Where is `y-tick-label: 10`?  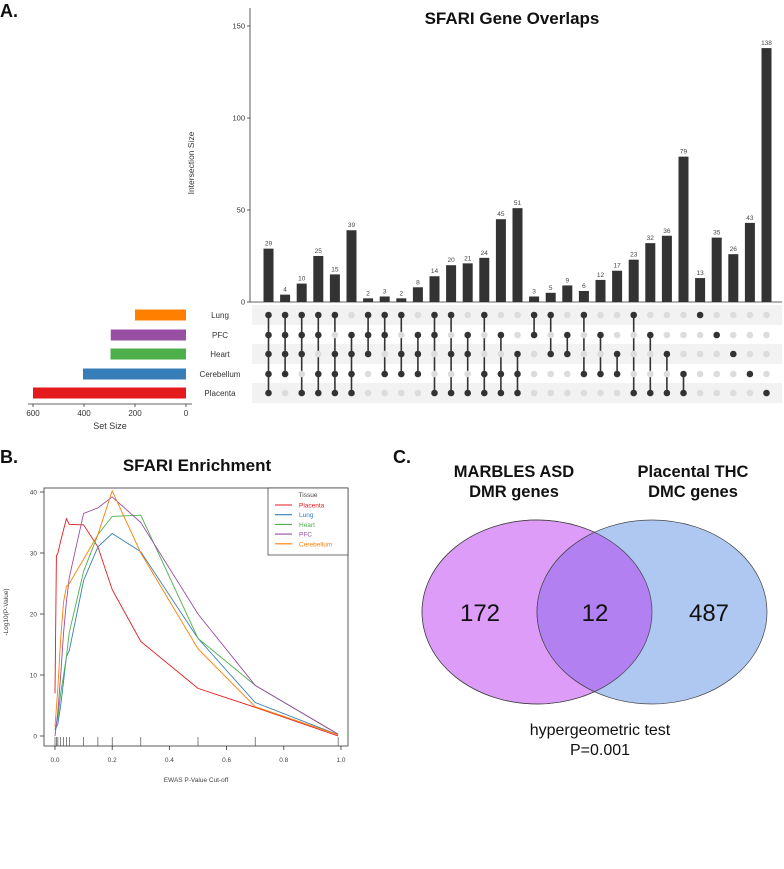 y-tick-label: 10 is located at coordinates (34, 676).